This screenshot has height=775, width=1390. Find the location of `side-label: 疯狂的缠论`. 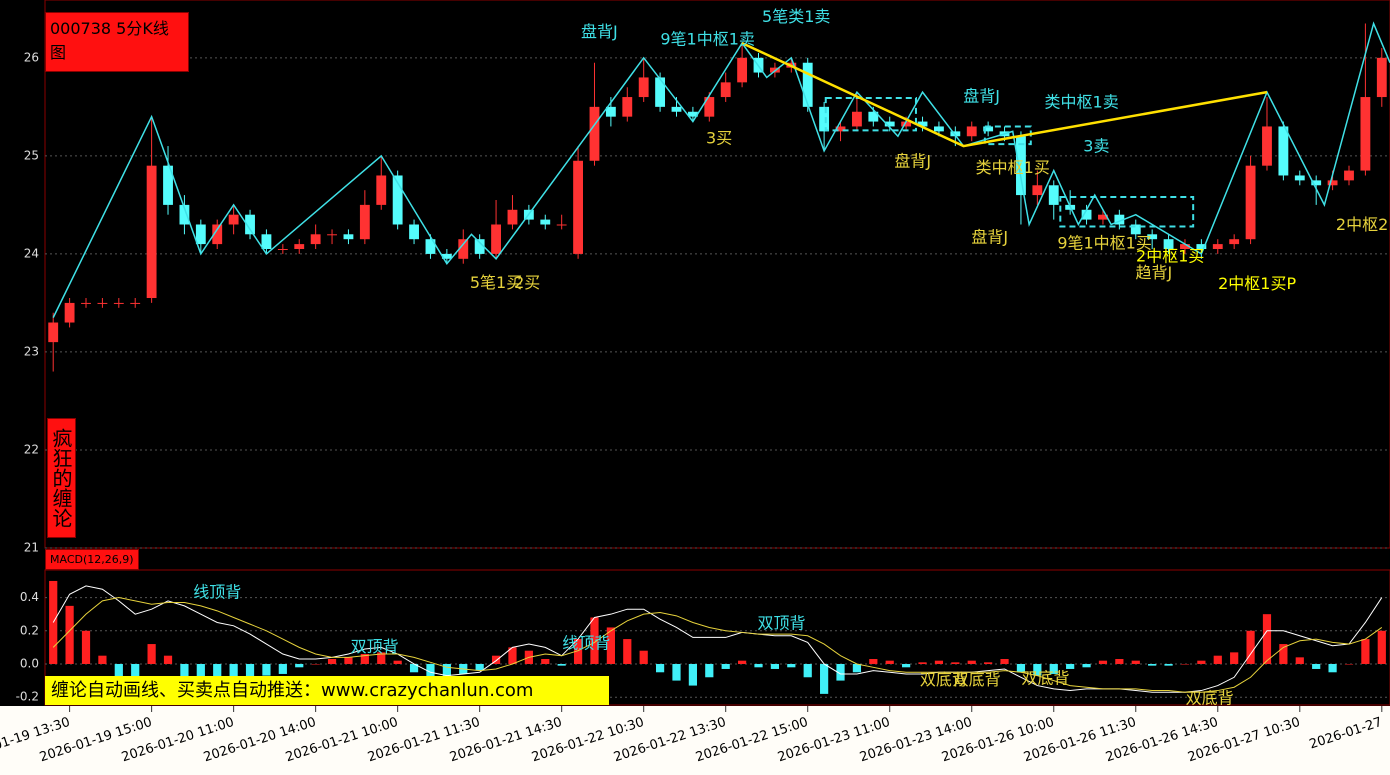

side-label: 疯狂的缠论 is located at coordinates (61, 478).